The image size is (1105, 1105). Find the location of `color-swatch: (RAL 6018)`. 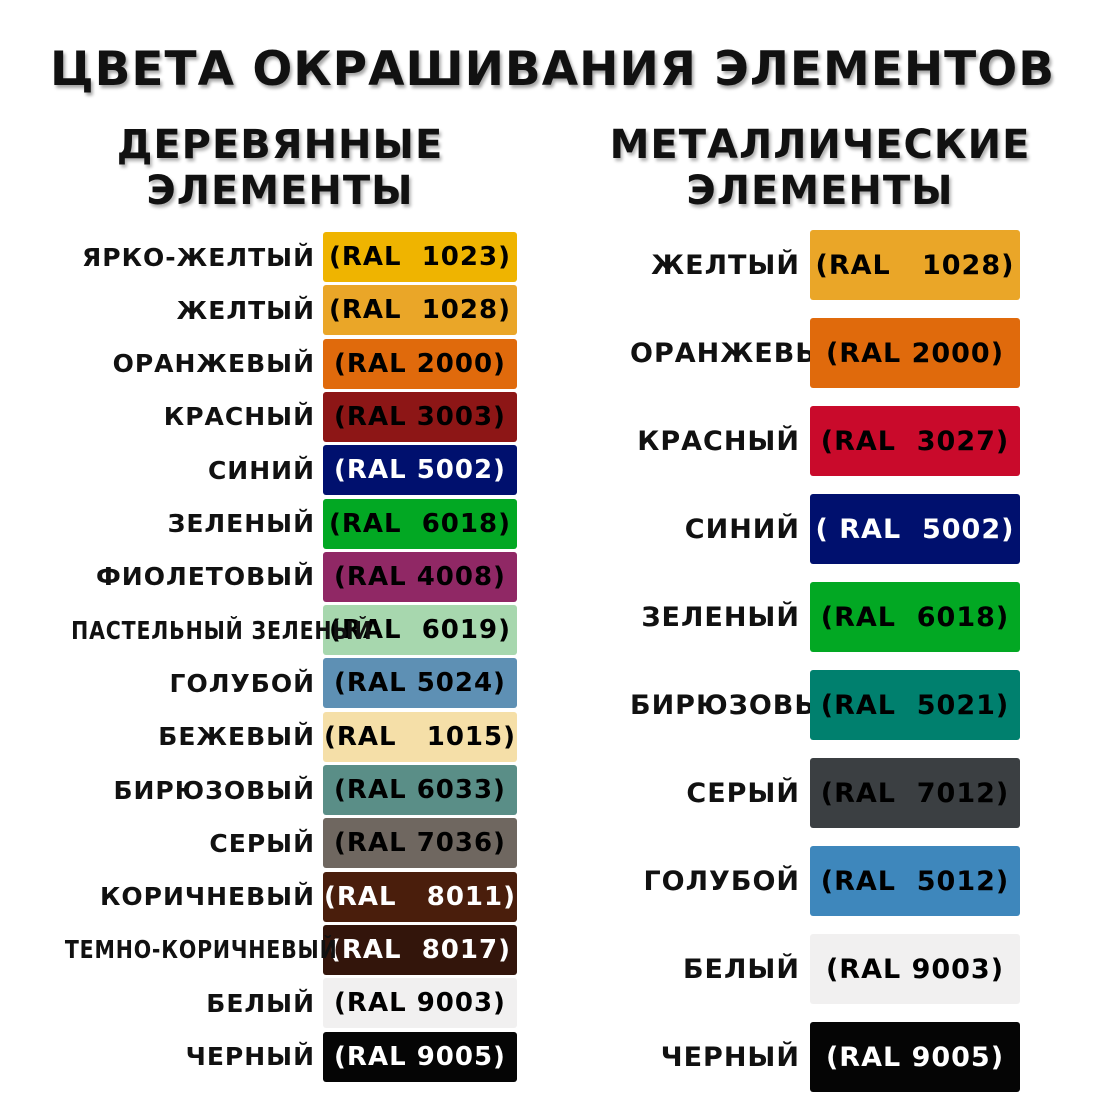

color-swatch: (RAL 6018) is located at coordinates (420, 523).